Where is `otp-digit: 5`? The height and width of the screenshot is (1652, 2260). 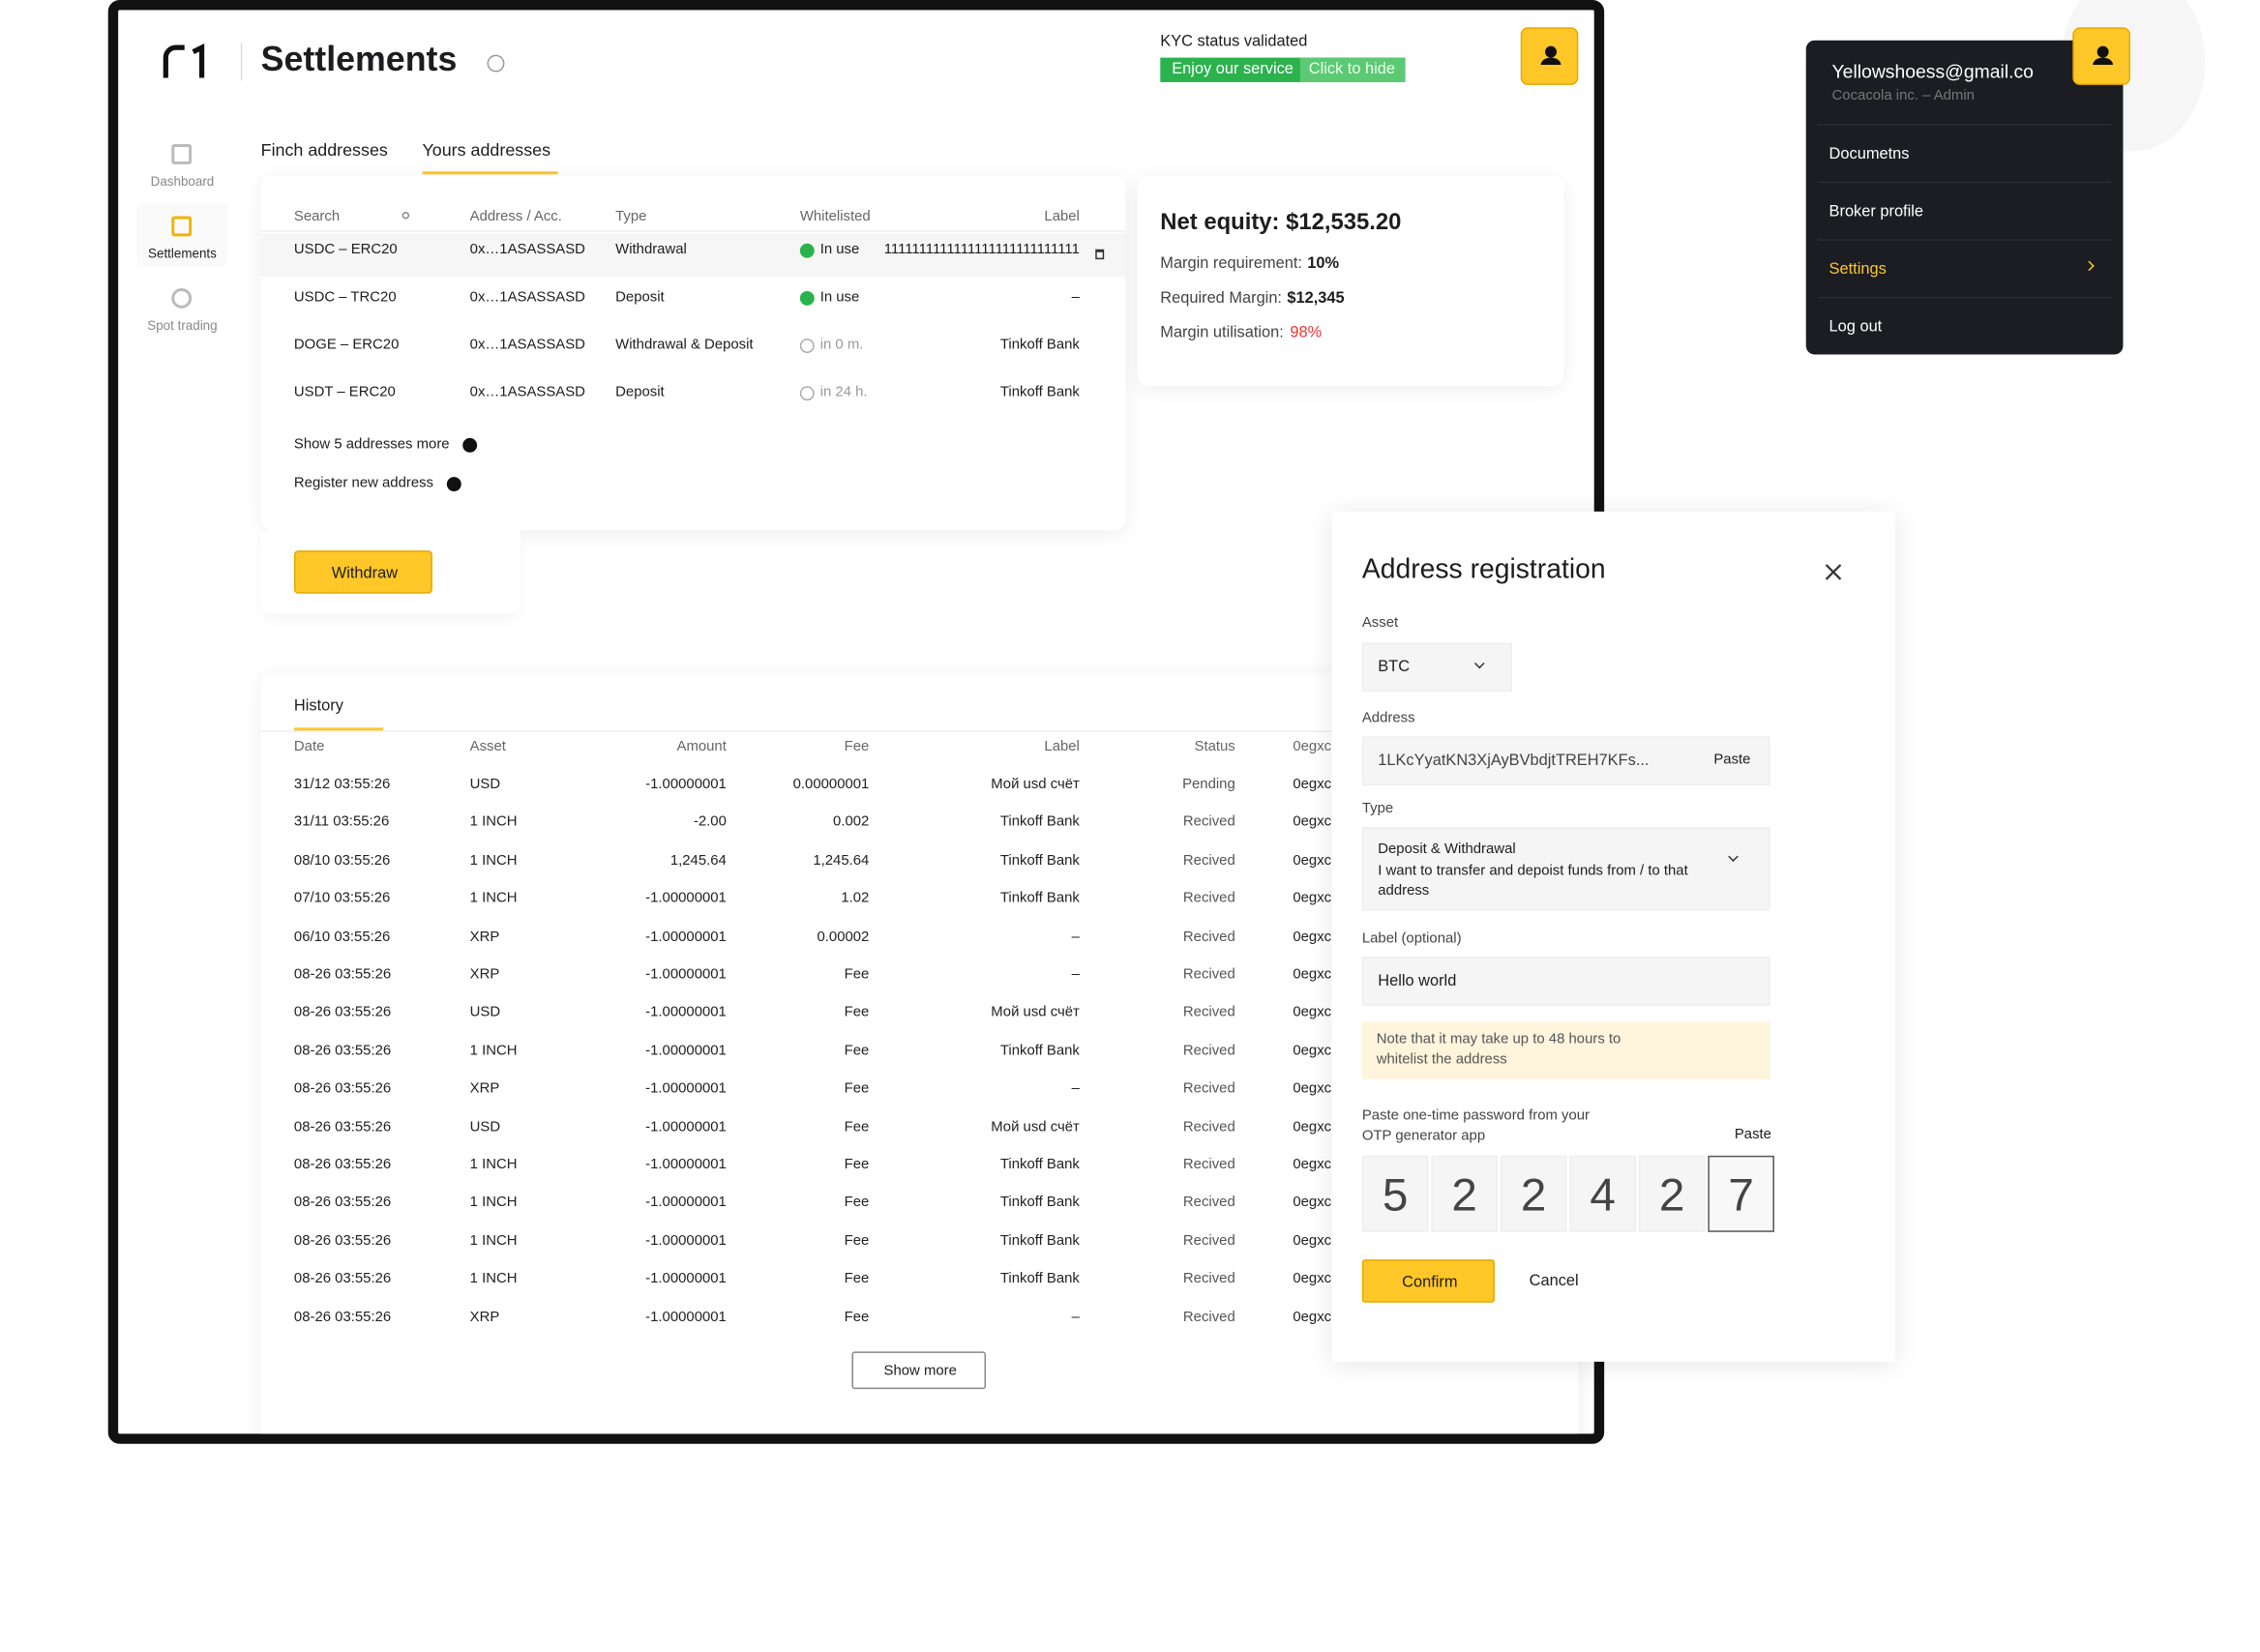 otp-digit: 5 is located at coordinates (1396, 1194).